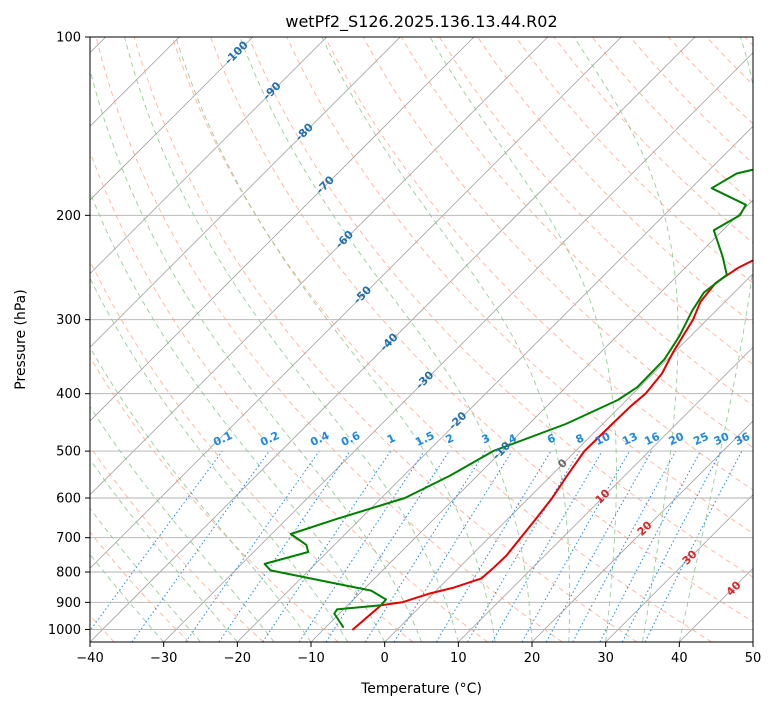  I want to click on isotherm-label: -40, so click(388, 341).